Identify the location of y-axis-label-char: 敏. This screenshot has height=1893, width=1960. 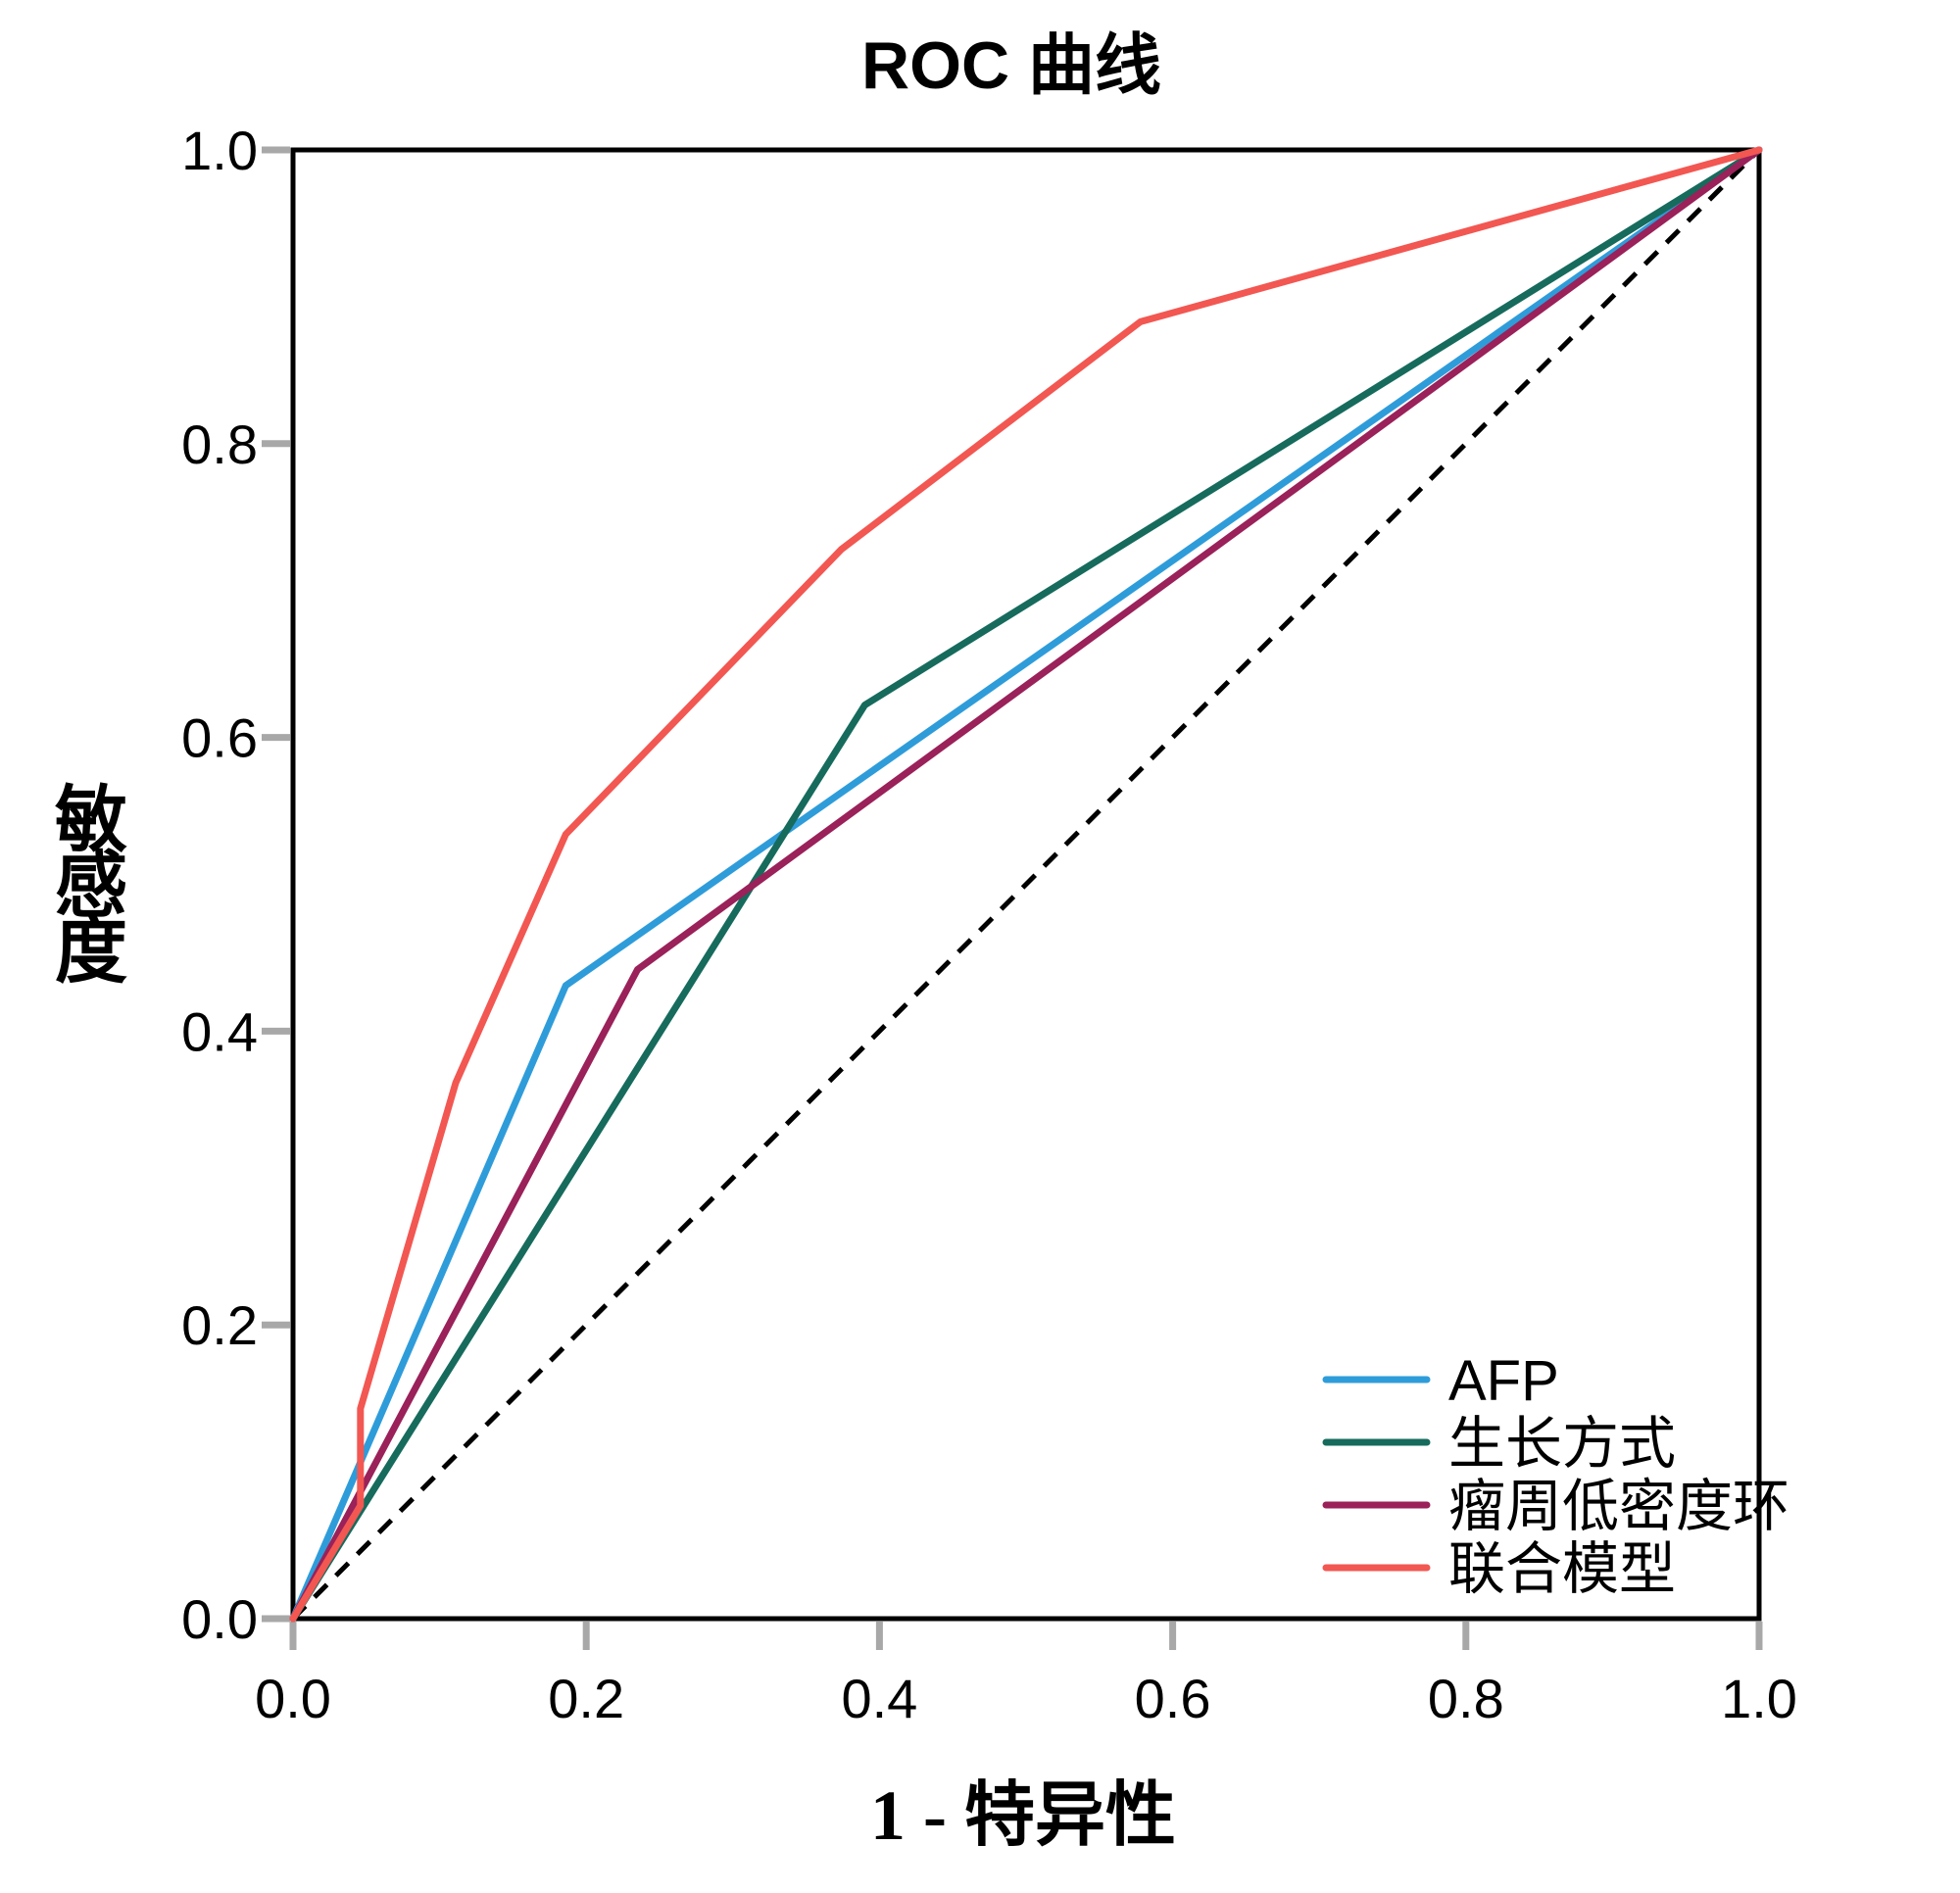
(91, 821).